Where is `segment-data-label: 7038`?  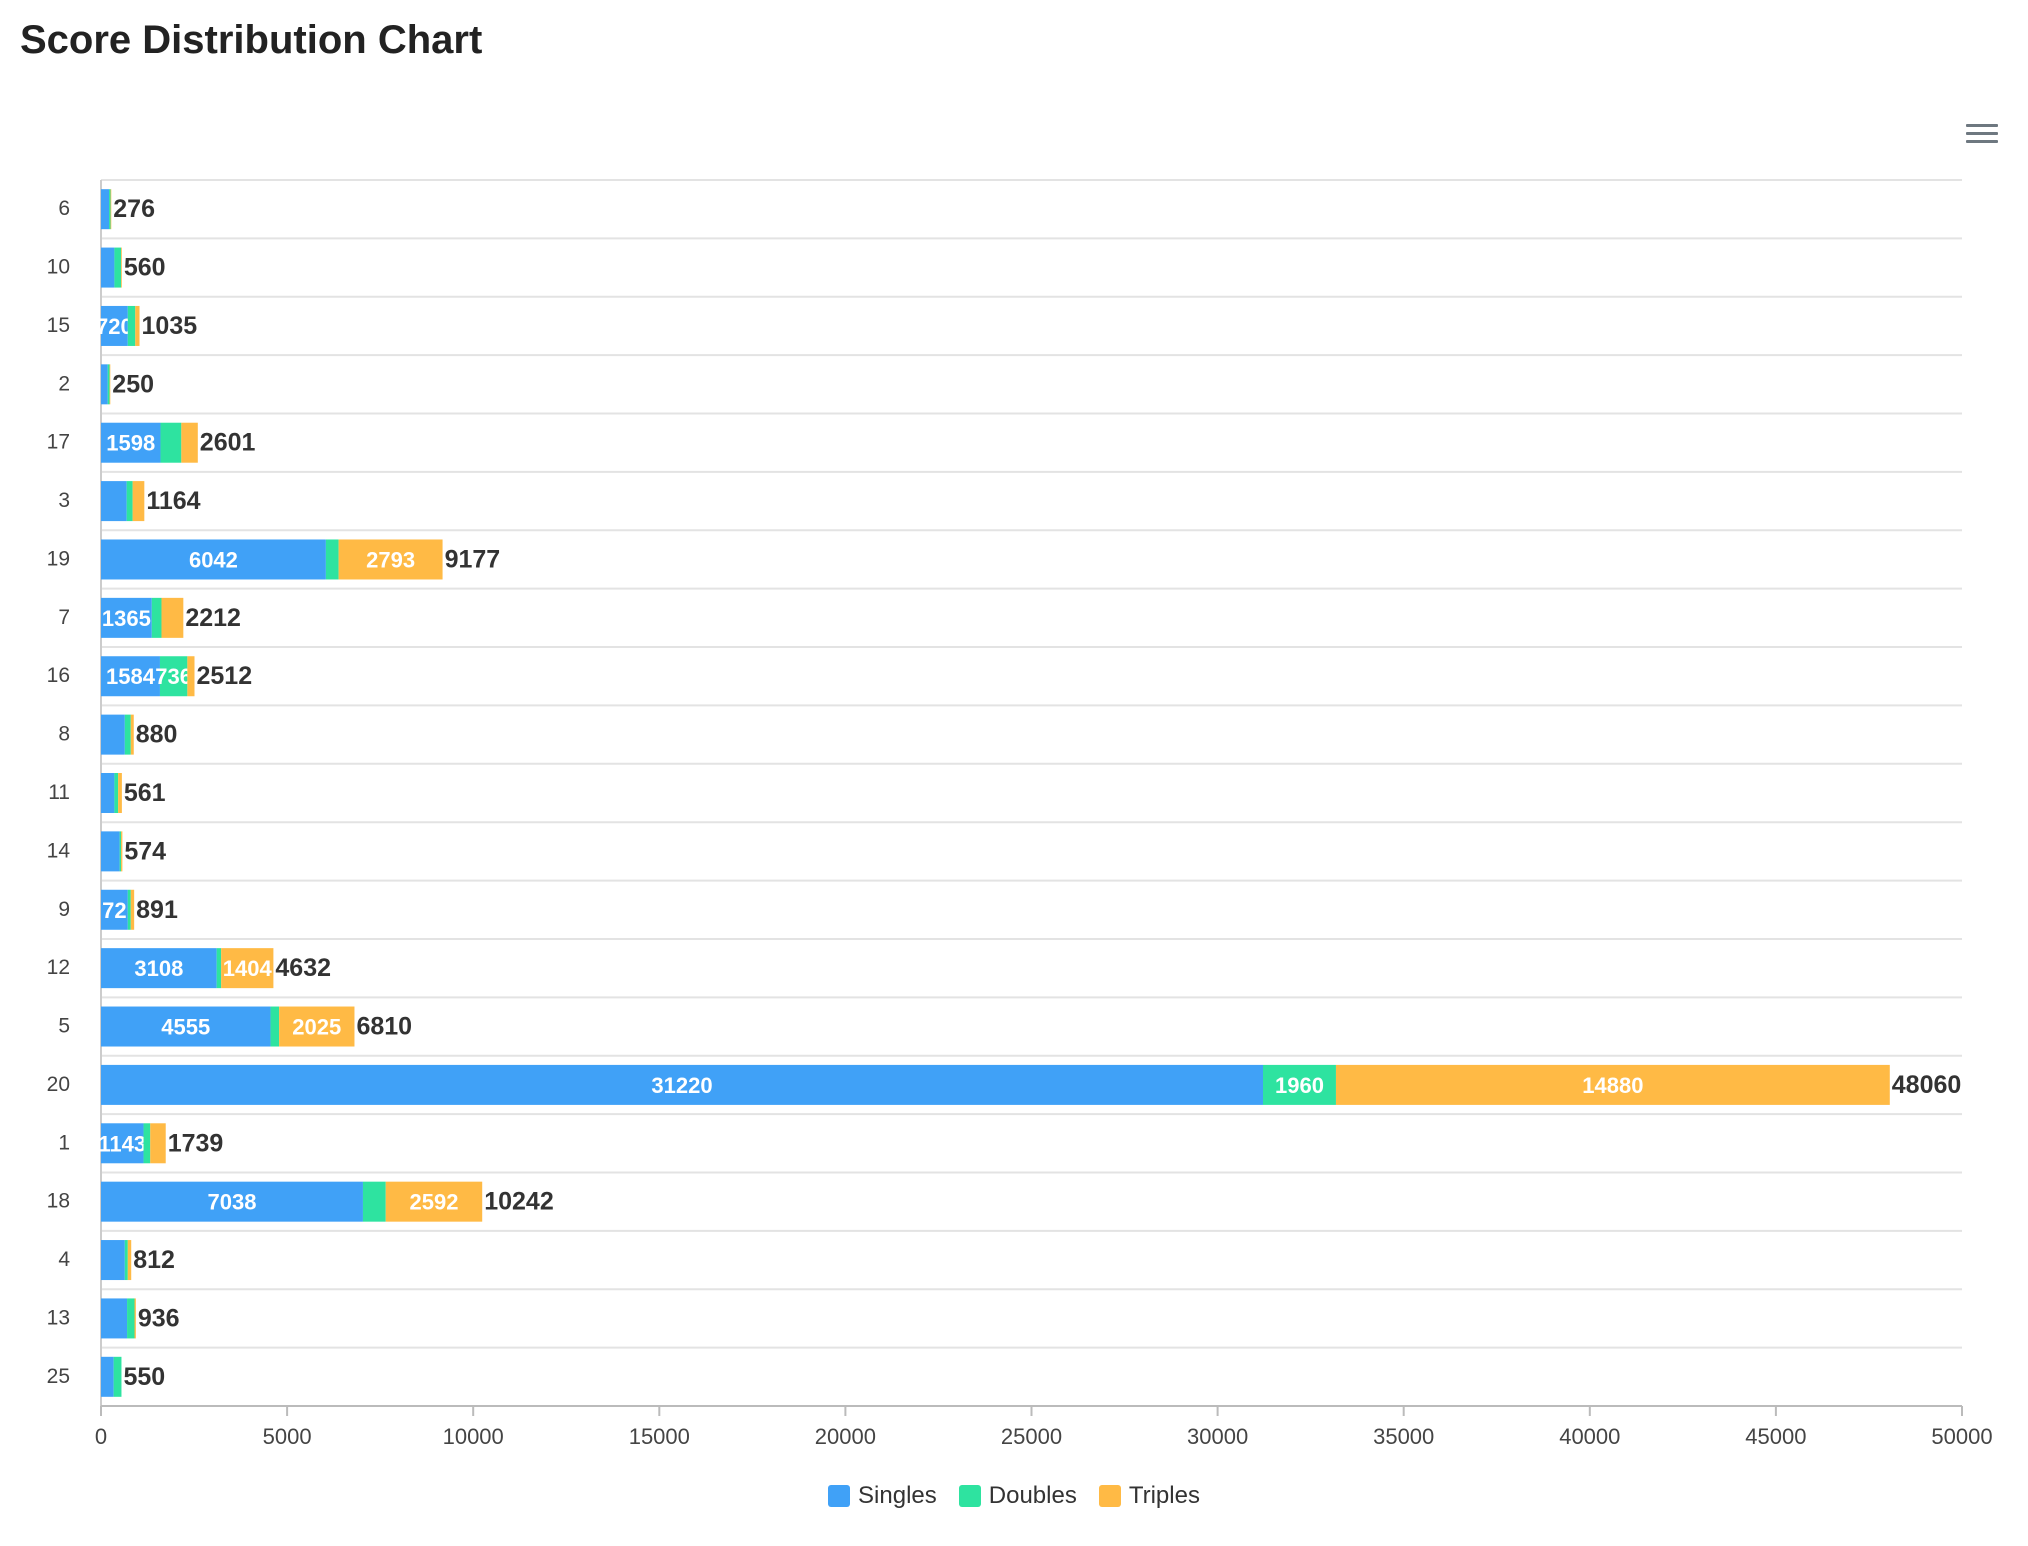 segment-data-label: 7038 is located at coordinates (232, 1202).